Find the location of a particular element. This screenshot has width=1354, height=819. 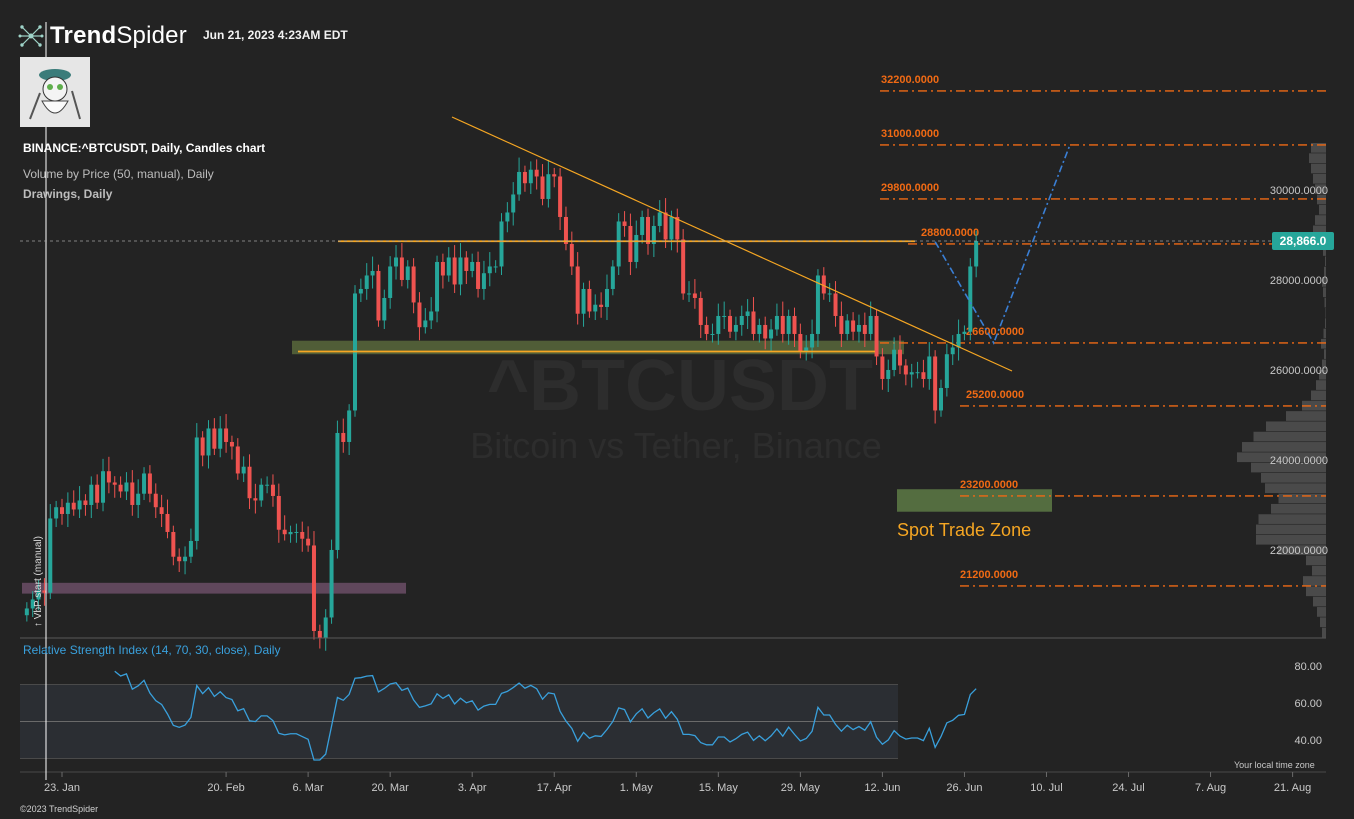

watermark-symbol: ^BTCUSDT is located at coordinates (680, 386).